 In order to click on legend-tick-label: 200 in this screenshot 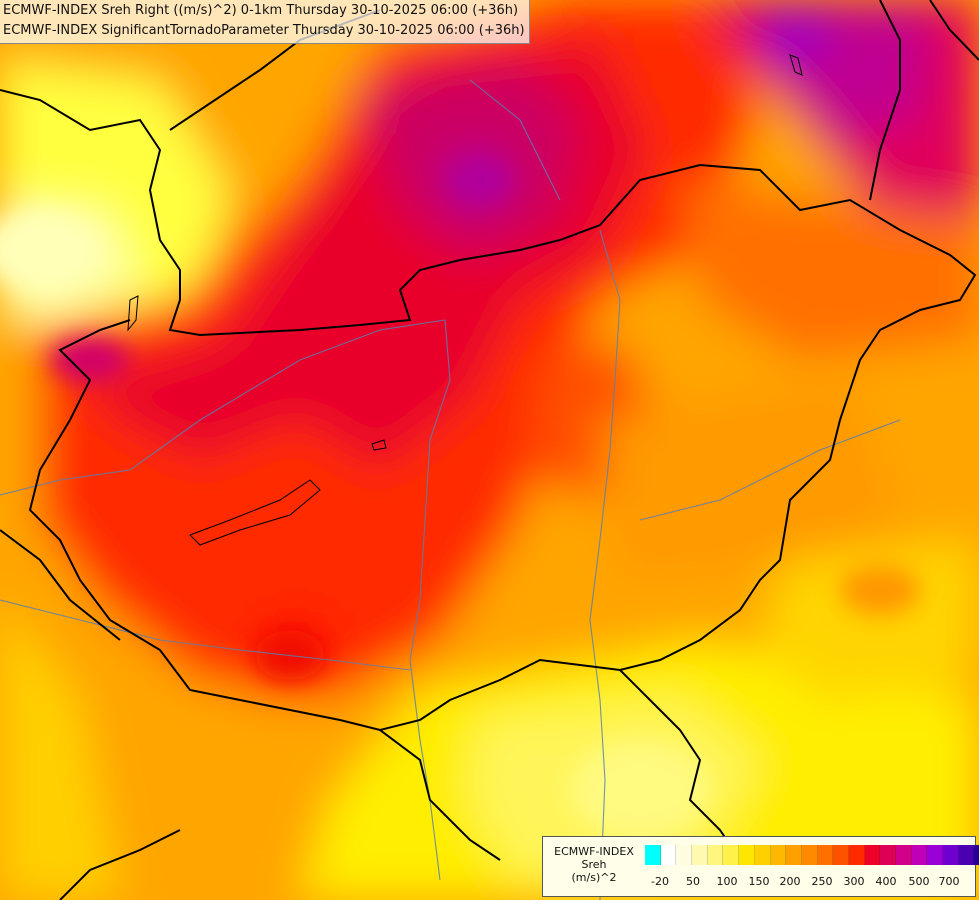, I will do `click(790, 881)`.